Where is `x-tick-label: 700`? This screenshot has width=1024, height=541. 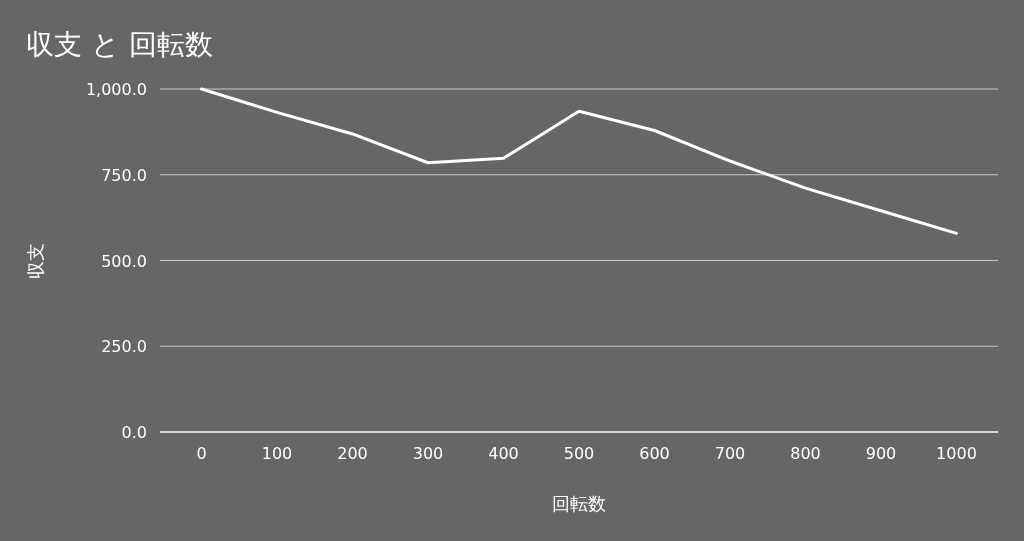
x-tick-label: 700 is located at coordinates (730, 453).